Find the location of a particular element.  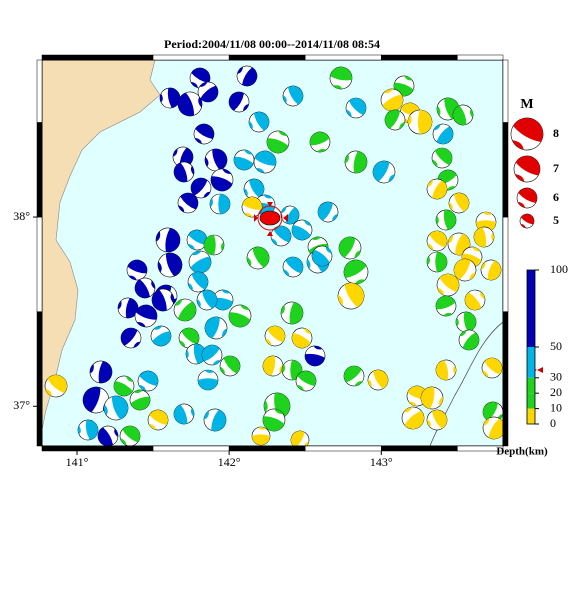

event is located at coordinates (270, 218).